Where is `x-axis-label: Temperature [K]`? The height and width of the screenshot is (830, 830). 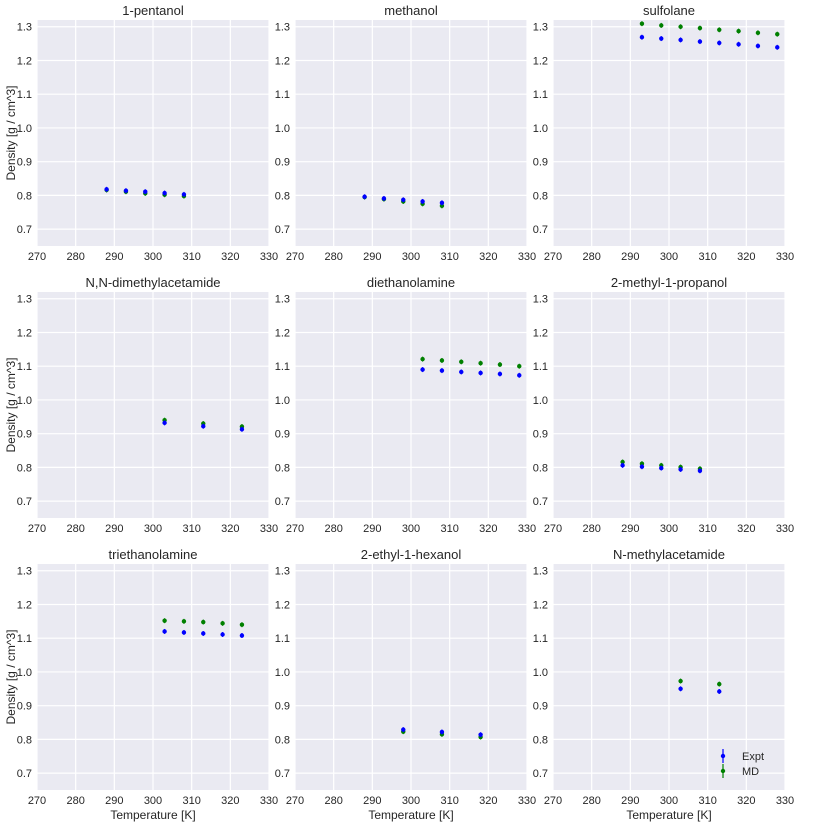 x-axis-label: Temperature [K] is located at coordinates (410, 815).